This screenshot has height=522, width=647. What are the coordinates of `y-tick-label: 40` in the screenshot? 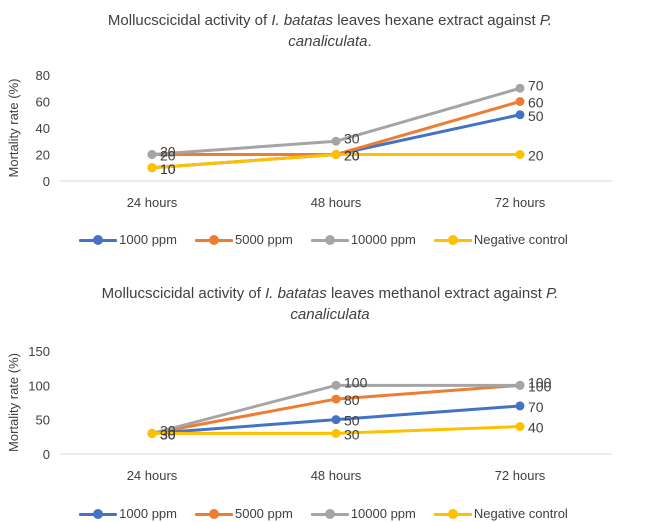 It's located at (43, 128).